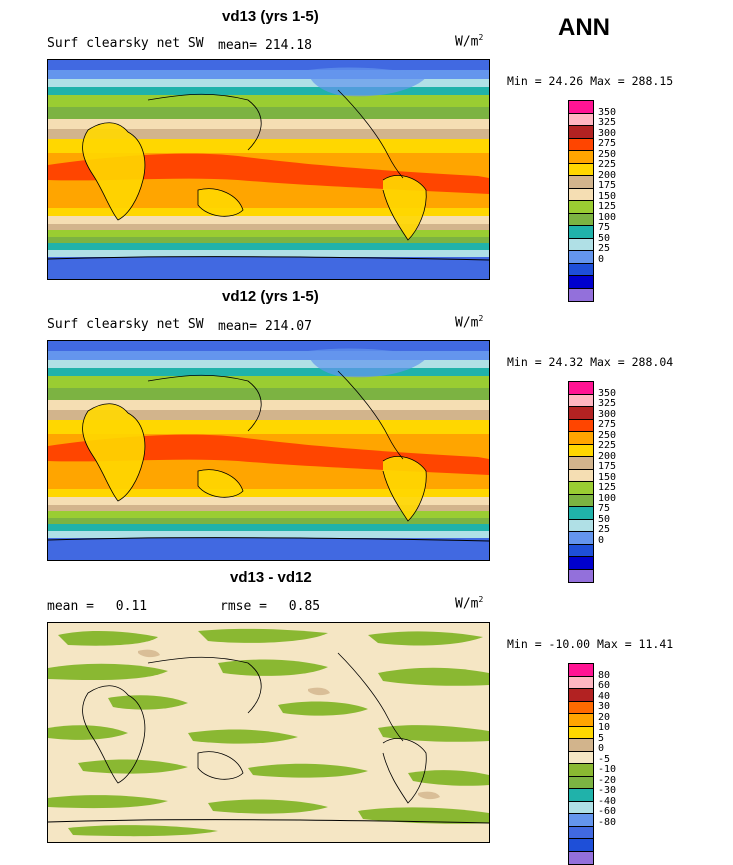 This screenshot has width=733, height=865. What do you see at coordinates (288, 326) in the screenshot?
I see `mean-value: 214.07` at bounding box center [288, 326].